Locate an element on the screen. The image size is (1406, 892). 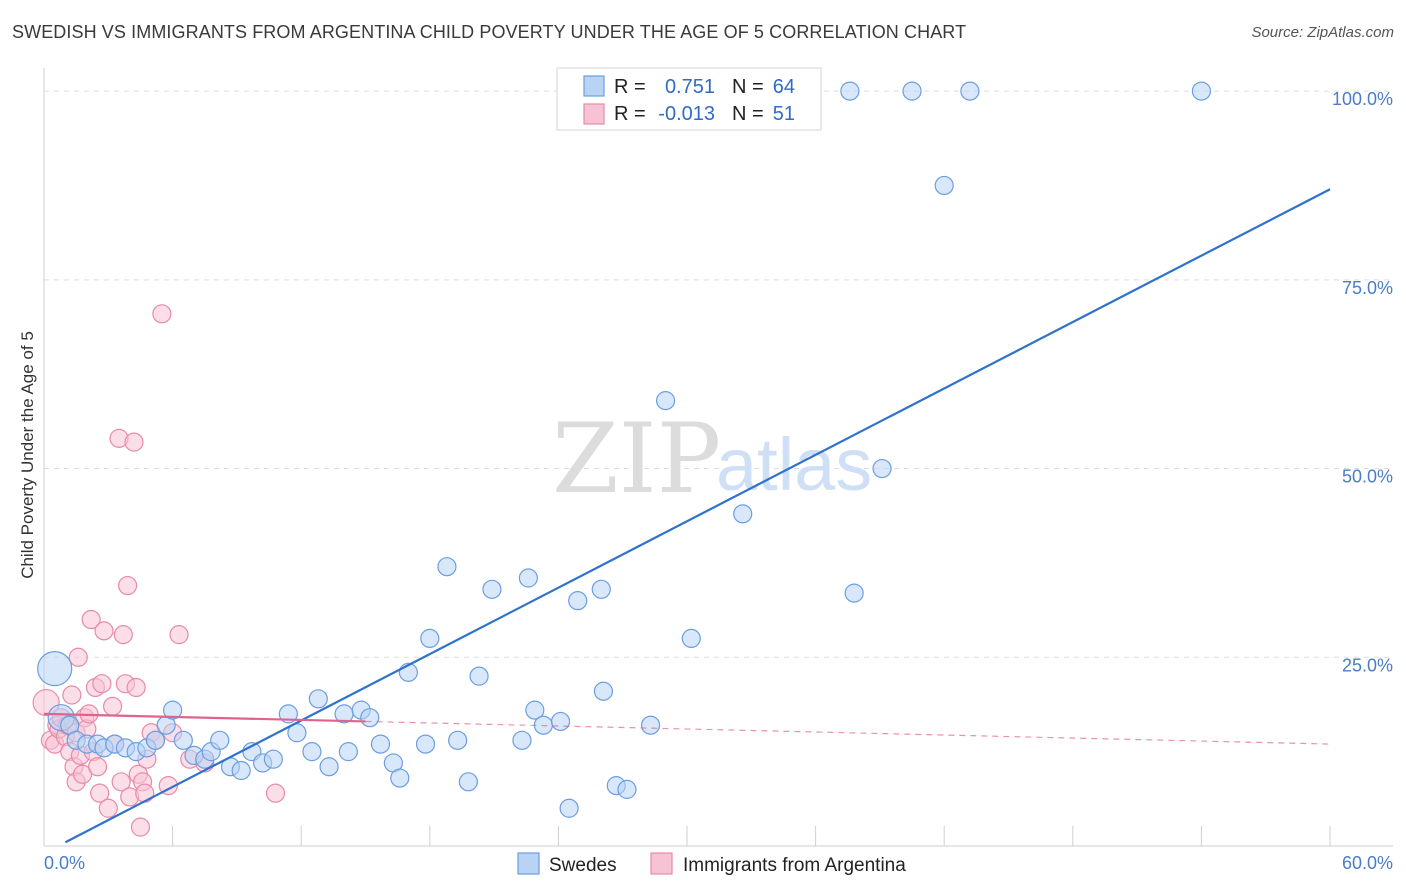
y-tick-label: 100.0% is located at coordinates (1362, 99).